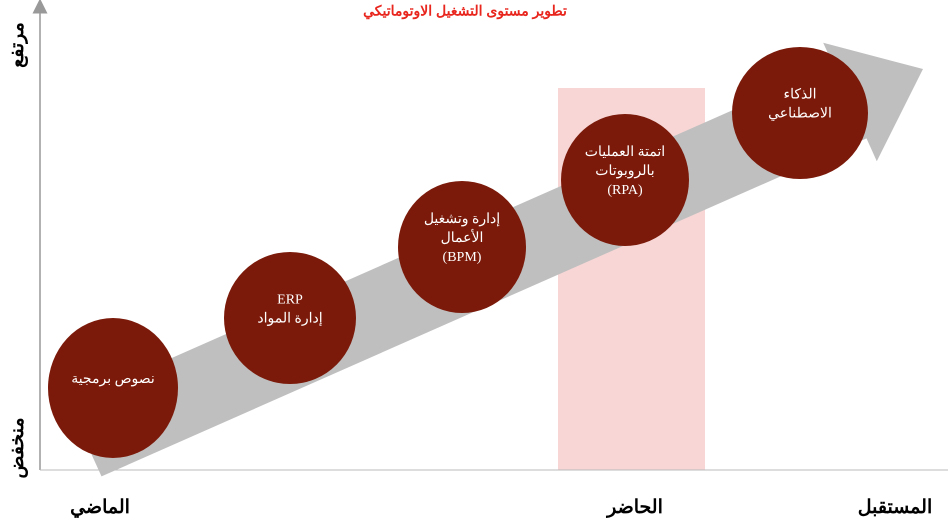 This screenshot has height=527, width=951. I want to click on x-future-label: المستقبل, so click(895, 507).